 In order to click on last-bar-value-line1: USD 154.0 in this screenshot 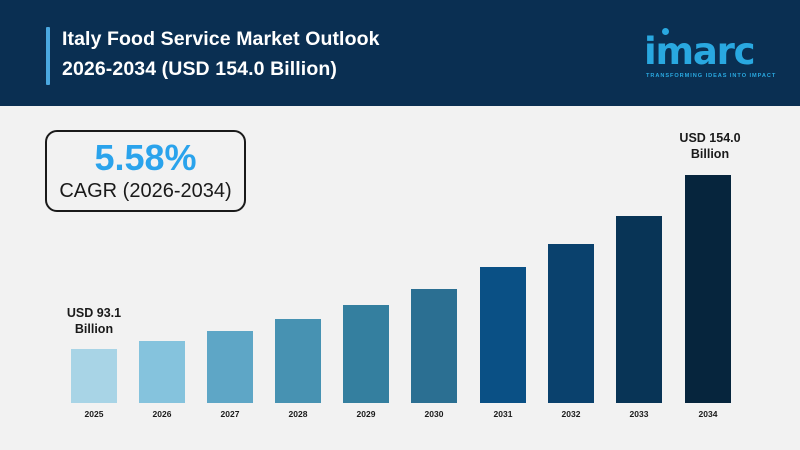, I will do `click(710, 138)`.